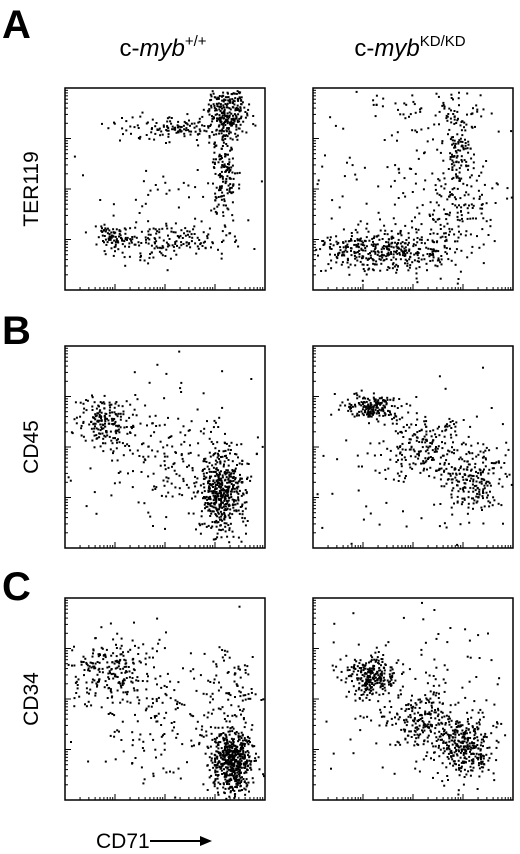 Image resolution: width=520 pixels, height=854 pixels. I want to click on genotype: KD/KD, so click(443, 41).